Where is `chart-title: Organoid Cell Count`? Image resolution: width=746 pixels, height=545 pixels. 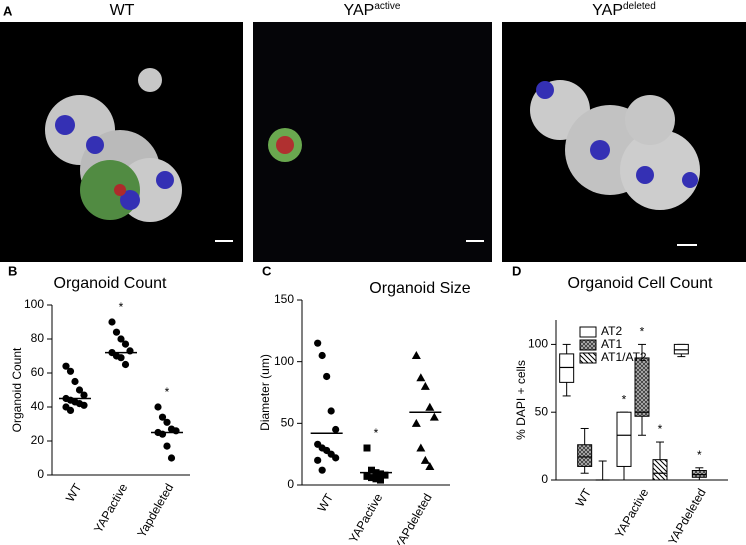 chart-title: Organoid Cell Count is located at coordinates (641, 283).